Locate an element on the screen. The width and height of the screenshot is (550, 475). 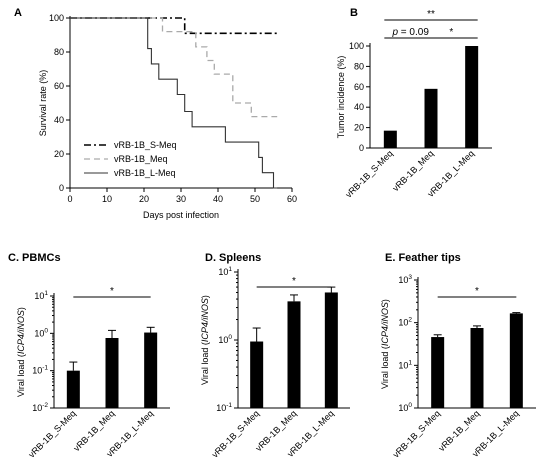
panel-a-legend-label: vRB-1B_S-Meq is located at coordinates (145, 145).